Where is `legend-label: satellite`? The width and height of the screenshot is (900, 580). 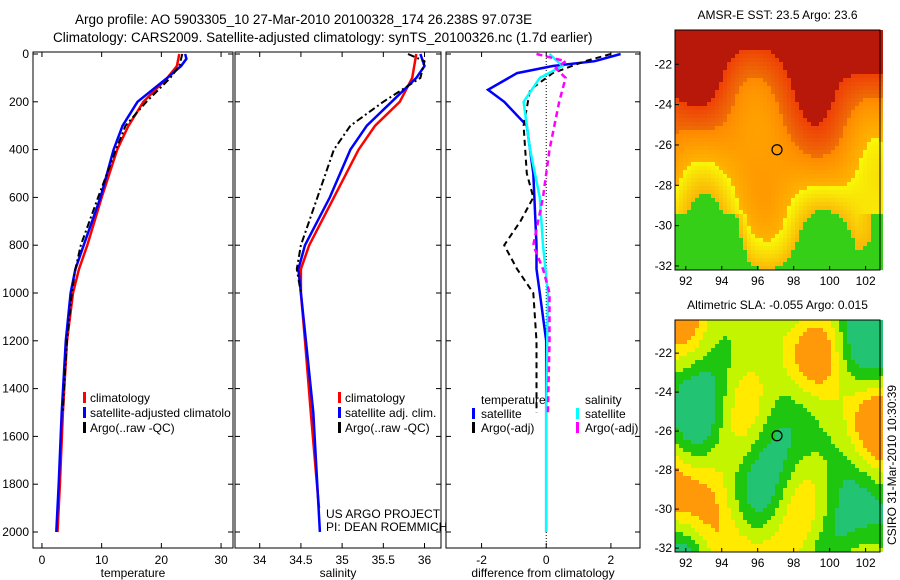 legend-label: satellite is located at coordinates (605, 414).